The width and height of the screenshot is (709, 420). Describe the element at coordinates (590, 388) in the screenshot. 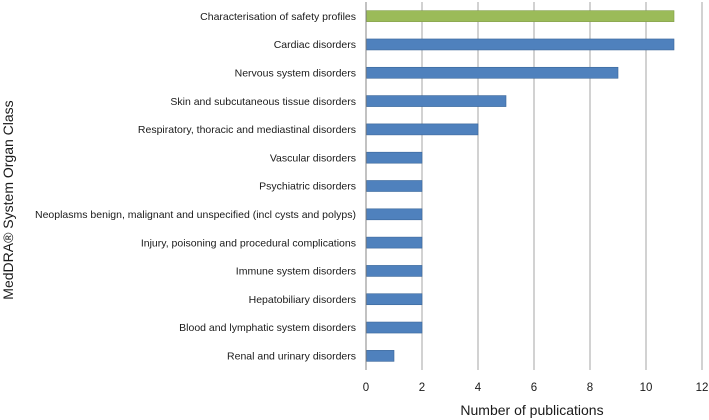

I see `x-tick-label: 8` at that location.